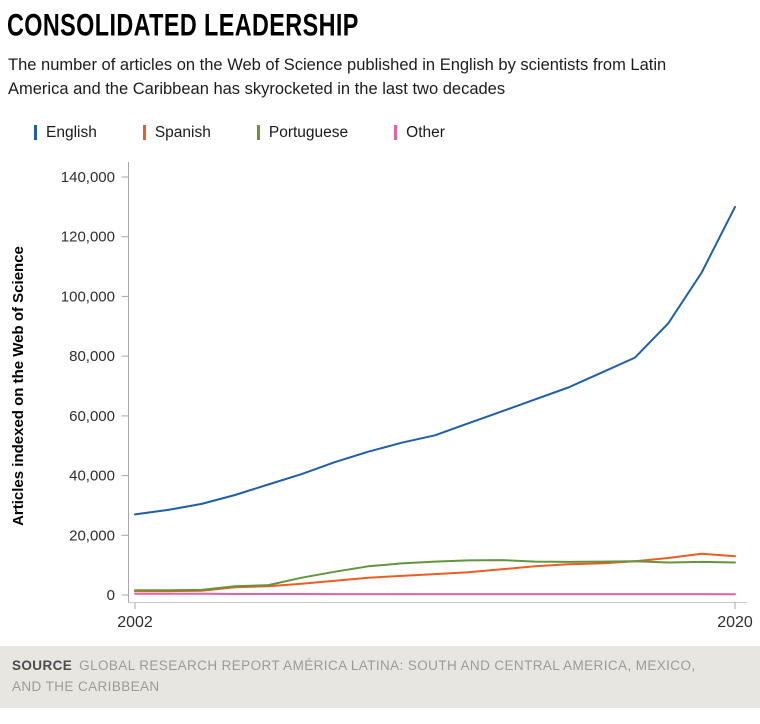 The width and height of the screenshot is (760, 724). Describe the element at coordinates (425, 132) in the screenshot. I see `legend-label: Other` at that location.